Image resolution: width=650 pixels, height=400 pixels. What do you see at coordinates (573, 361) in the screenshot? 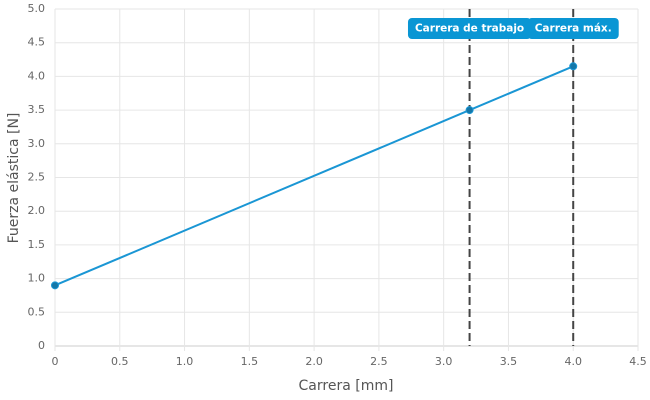
I see `x-tick-label: 4.0` at bounding box center [573, 361].